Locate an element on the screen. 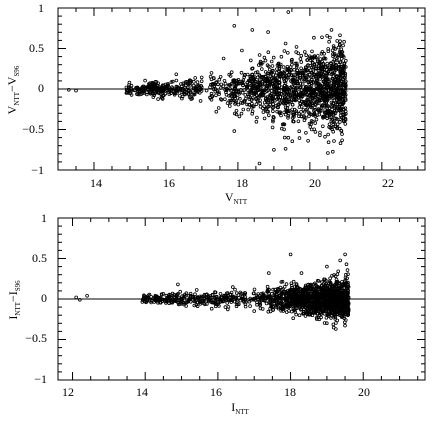 The width and height of the screenshot is (436, 425). top-xtick-label: 14 is located at coordinates (96, 183).